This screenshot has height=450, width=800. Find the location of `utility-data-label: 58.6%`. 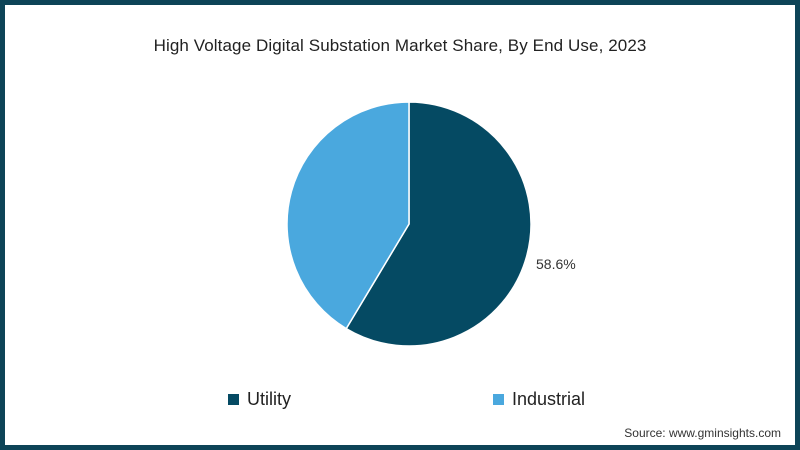

utility-data-label: 58.6% is located at coordinates (556, 264).